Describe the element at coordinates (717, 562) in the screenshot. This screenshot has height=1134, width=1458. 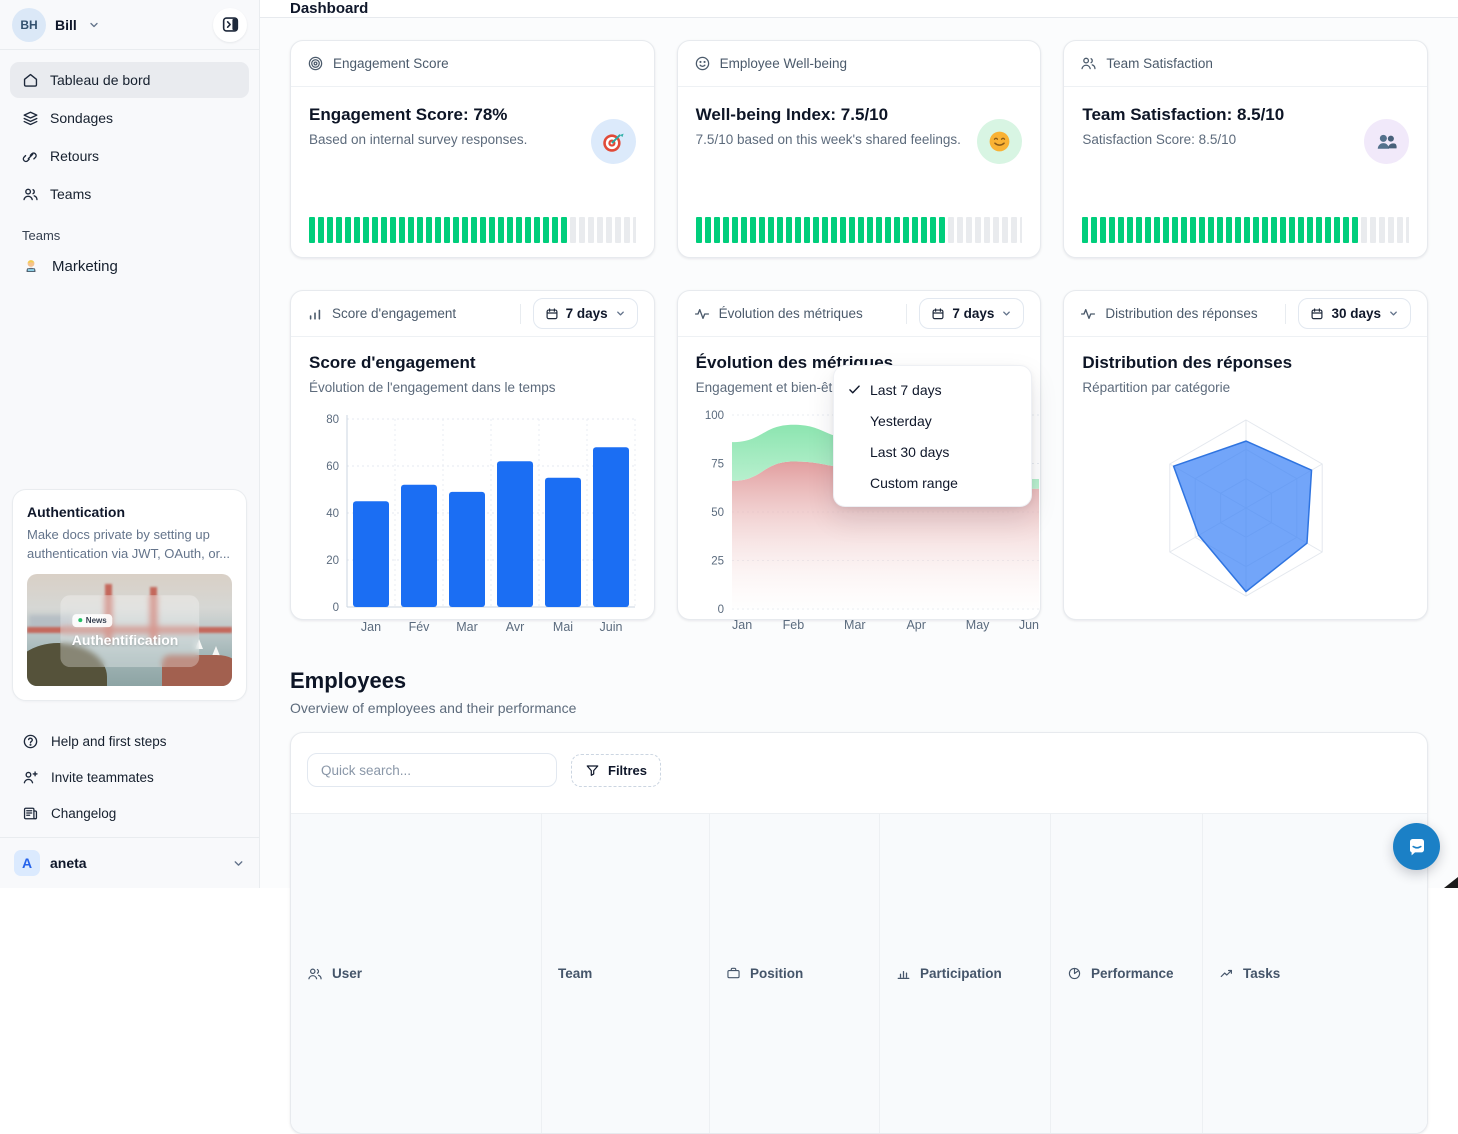
I see `svg-text: 25` at that location.